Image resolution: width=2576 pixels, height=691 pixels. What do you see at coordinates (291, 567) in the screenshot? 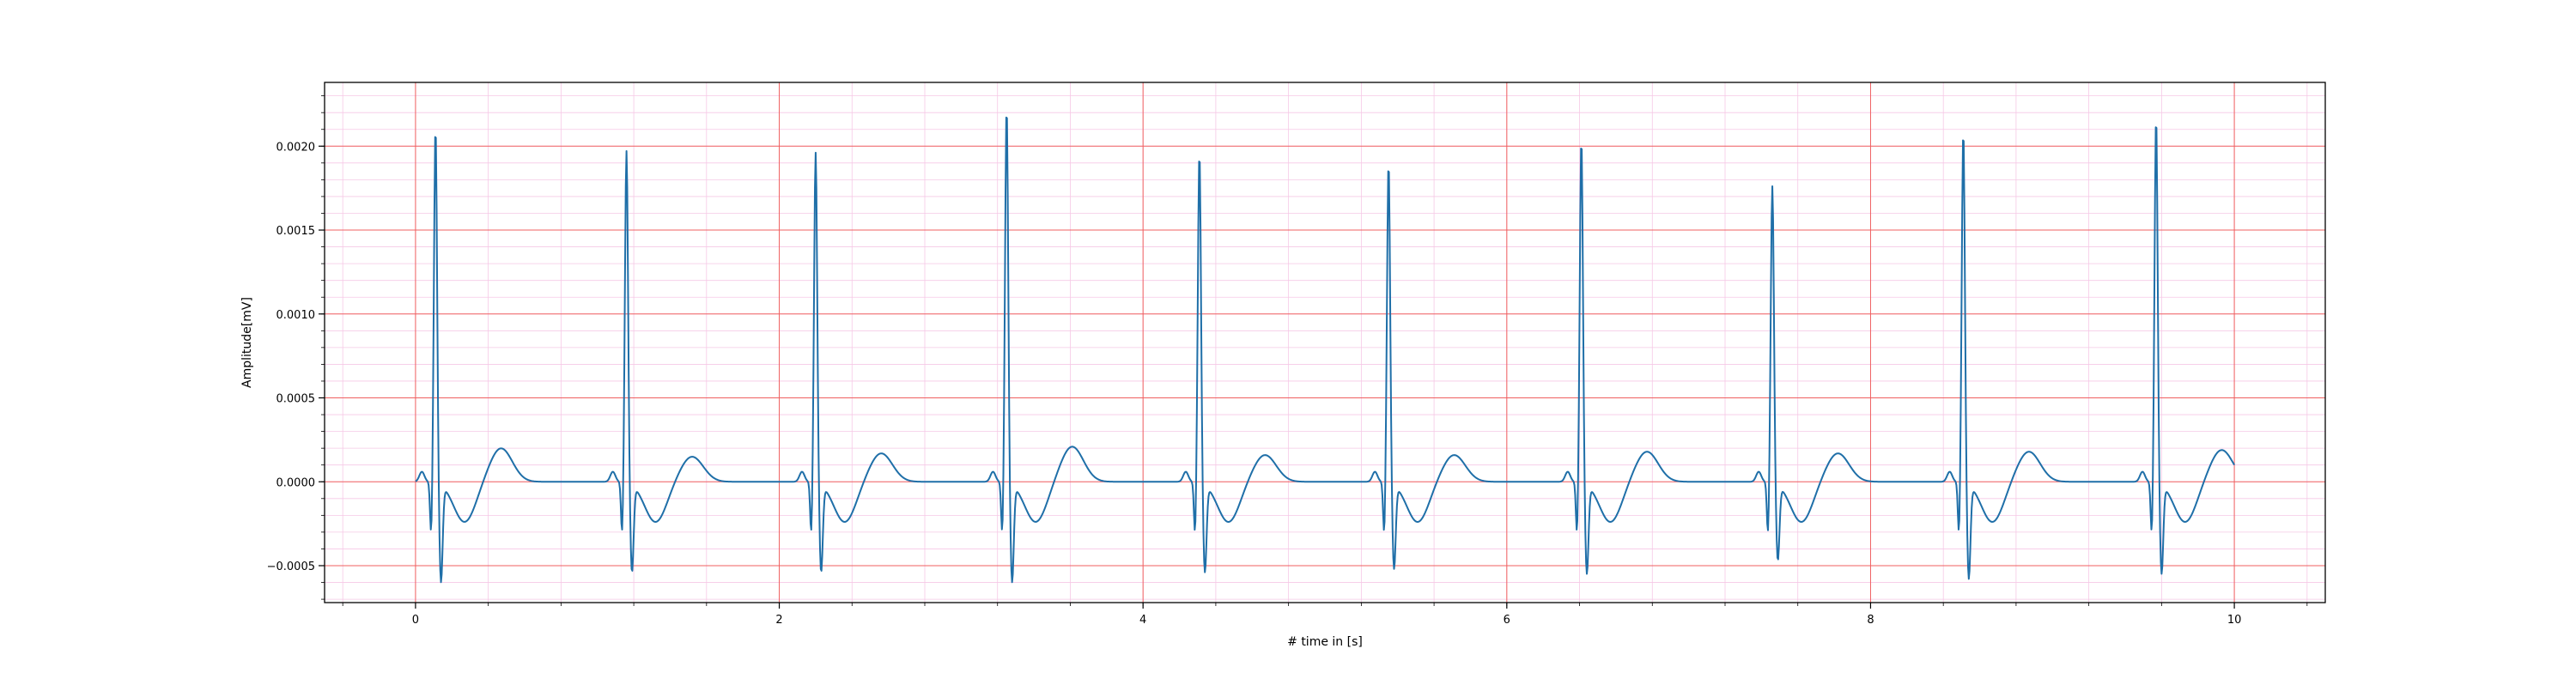
I see `y-tick-label: −0.0005` at bounding box center [291, 567].